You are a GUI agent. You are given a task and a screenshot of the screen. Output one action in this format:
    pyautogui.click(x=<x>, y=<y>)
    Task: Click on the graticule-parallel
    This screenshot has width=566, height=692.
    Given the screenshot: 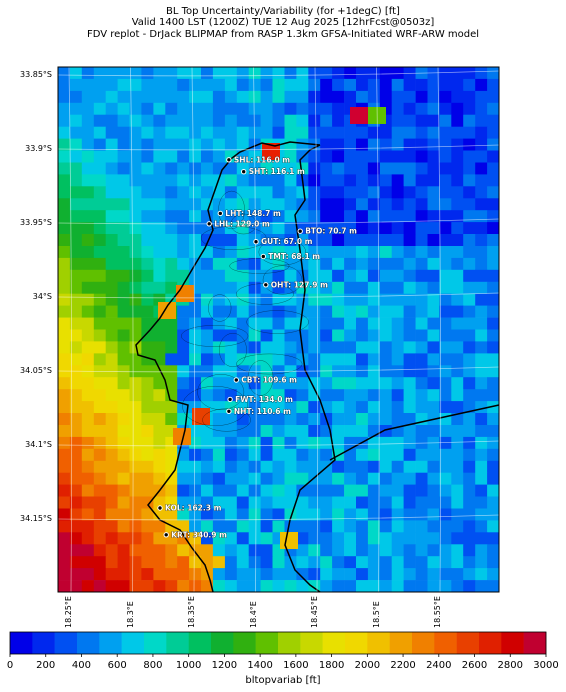 What is the action you would take?
    pyautogui.click(x=278, y=369)
    